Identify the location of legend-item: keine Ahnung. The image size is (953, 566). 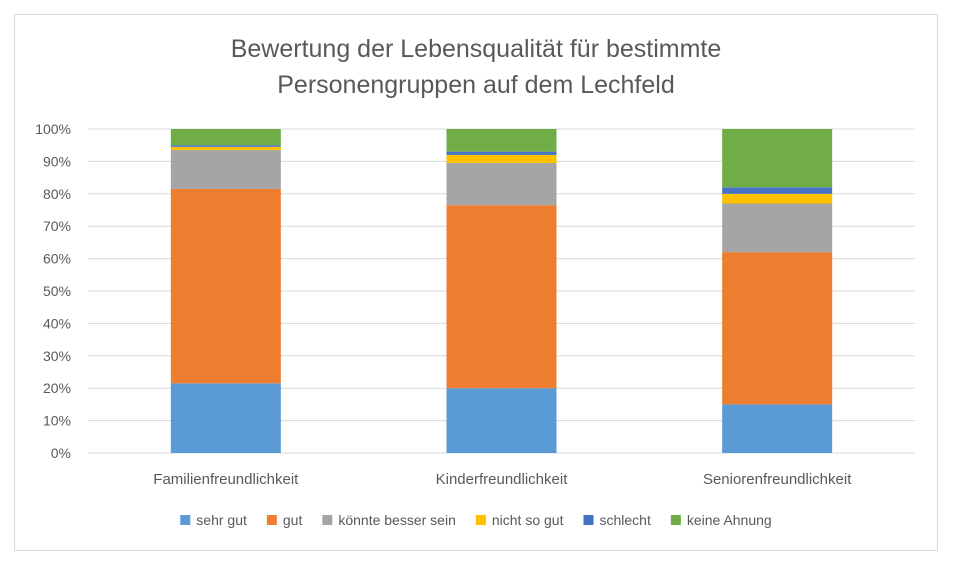
(721, 520).